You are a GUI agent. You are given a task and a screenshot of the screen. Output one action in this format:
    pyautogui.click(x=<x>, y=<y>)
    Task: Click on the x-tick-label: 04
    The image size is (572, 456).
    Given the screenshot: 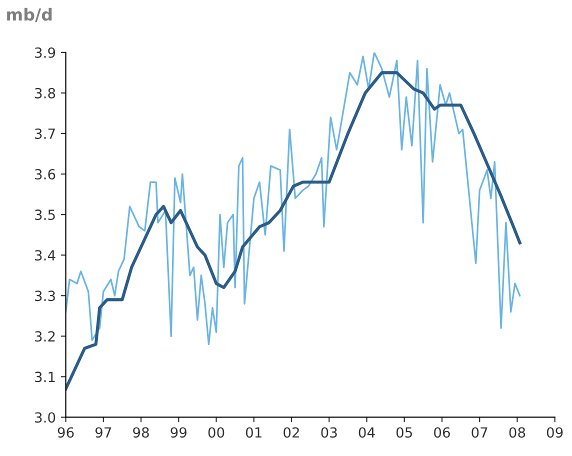 What is the action you would take?
    pyautogui.click(x=366, y=432)
    